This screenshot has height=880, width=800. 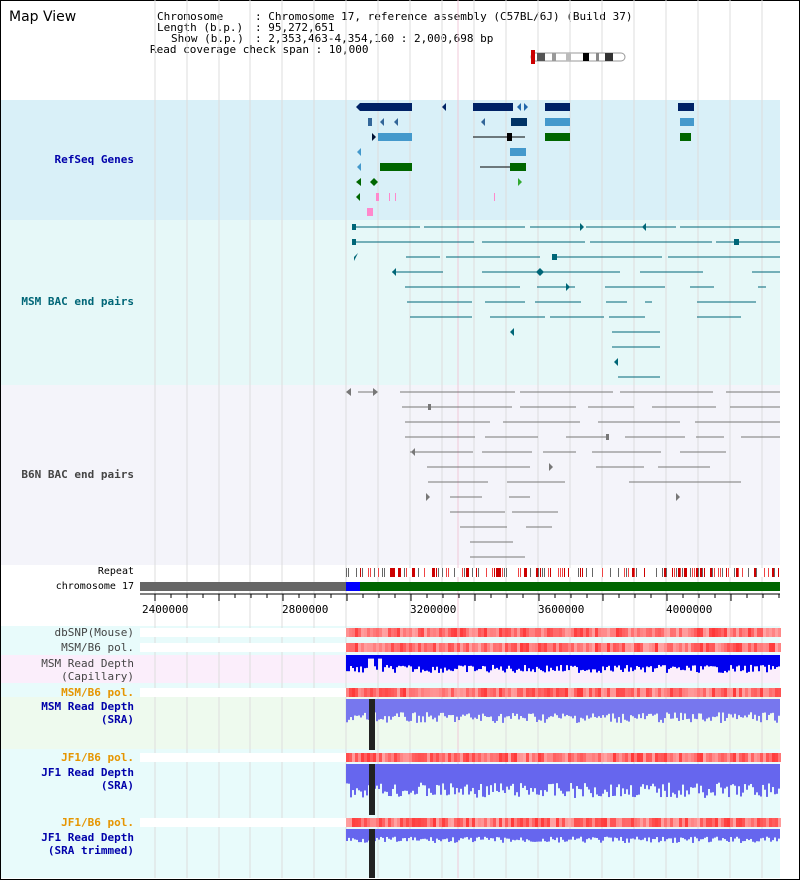 I want to click on track-label-jf1-trim-1: JF1 Read Depth, so click(x=87, y=837).